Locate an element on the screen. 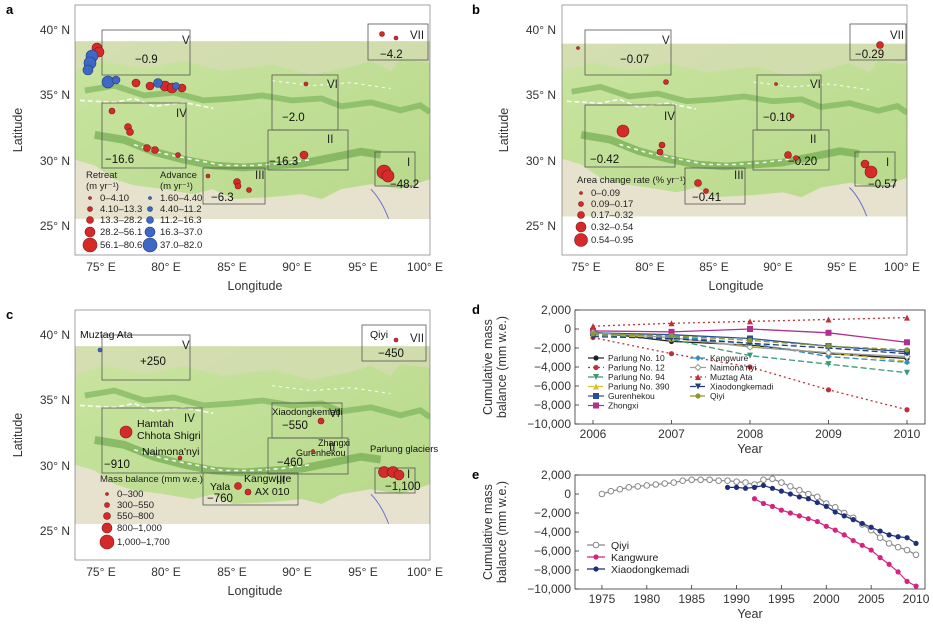 The width and height of the screenshot is (933, 635). legend-item: 28.2–56.1 is located at coordinates (121, 232).